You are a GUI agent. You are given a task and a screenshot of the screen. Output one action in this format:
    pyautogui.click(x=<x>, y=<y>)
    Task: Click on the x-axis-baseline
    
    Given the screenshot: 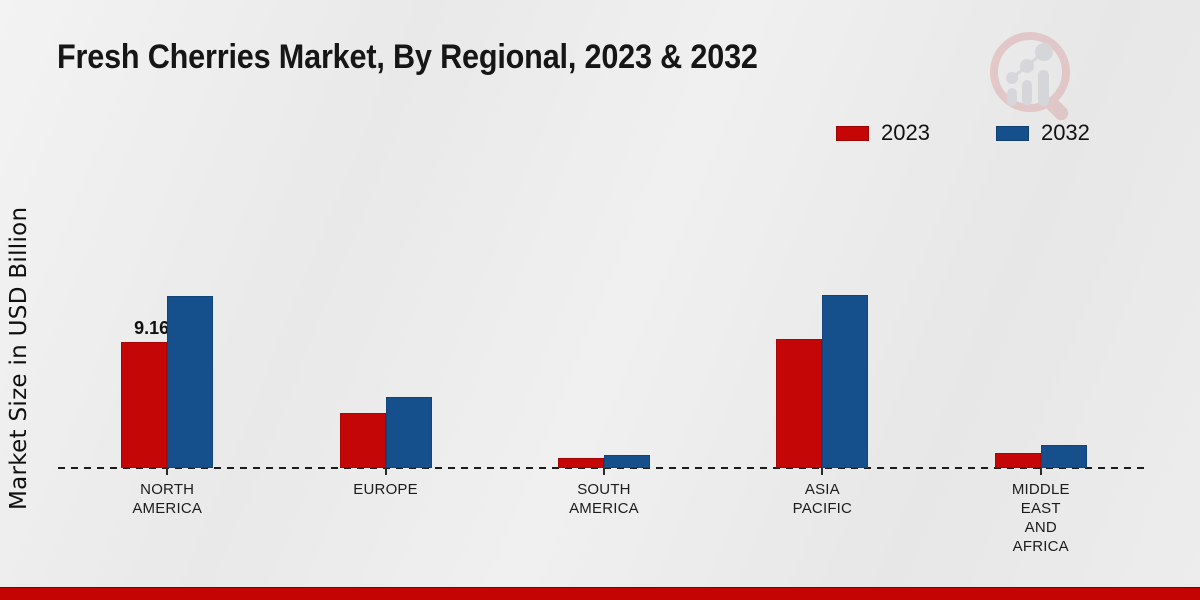 What is the action you would take?
    pyautogui.click(x=601, y=468)
    